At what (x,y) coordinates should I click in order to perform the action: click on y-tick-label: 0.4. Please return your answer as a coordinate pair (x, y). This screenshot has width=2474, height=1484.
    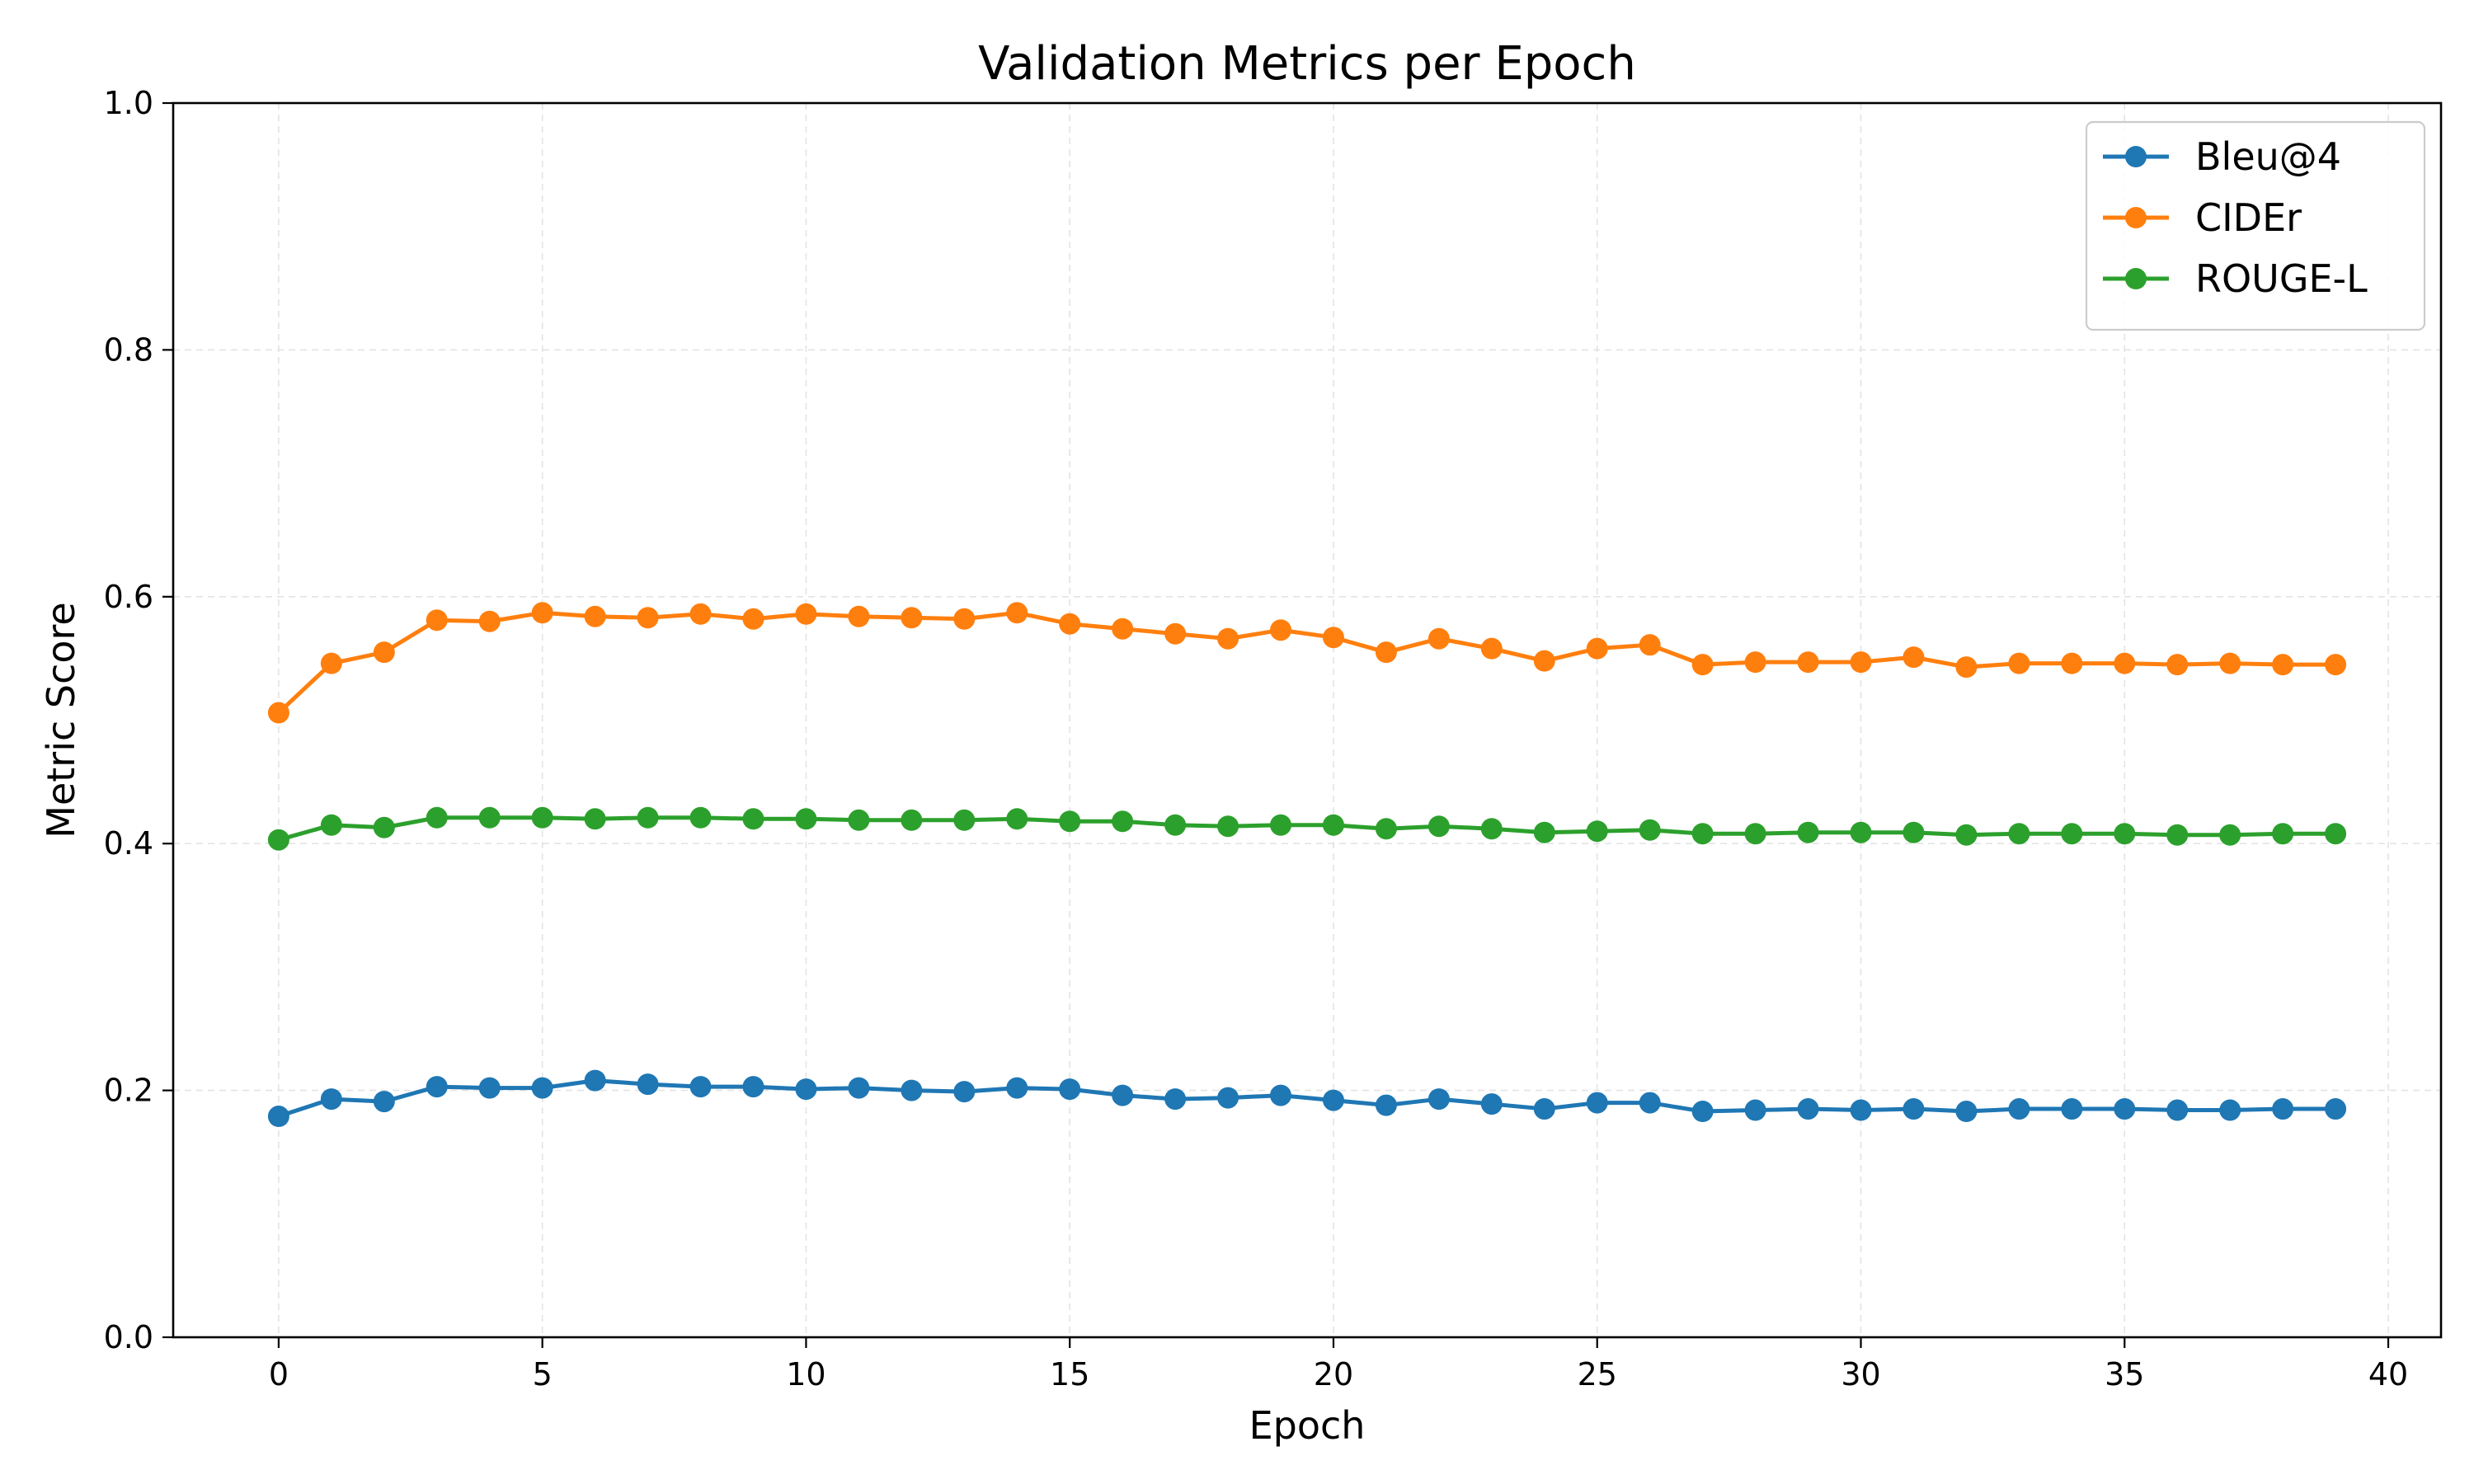
    Looking at the image, I should click on (128, 843).